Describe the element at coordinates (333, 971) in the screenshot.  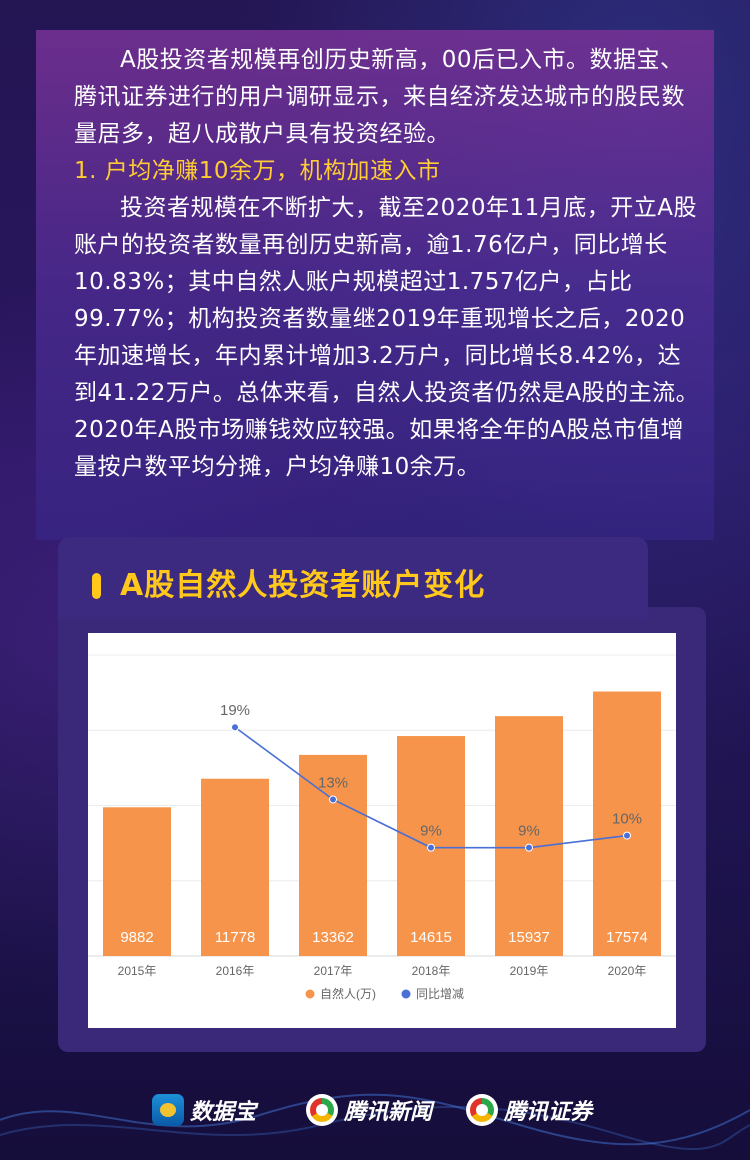
I see `x-tick-label: 2017年` at that location.